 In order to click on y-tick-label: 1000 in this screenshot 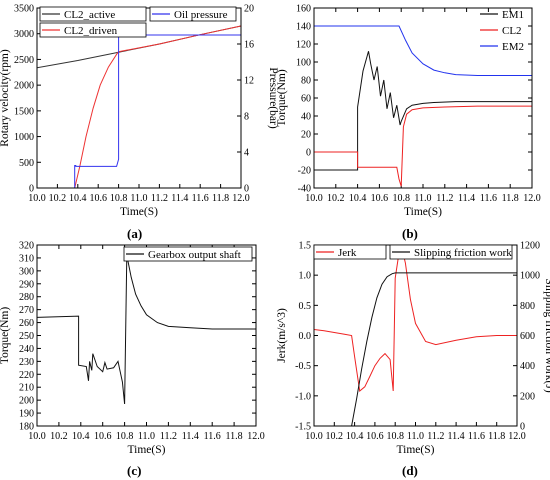, I will do `click(24, 137)`.